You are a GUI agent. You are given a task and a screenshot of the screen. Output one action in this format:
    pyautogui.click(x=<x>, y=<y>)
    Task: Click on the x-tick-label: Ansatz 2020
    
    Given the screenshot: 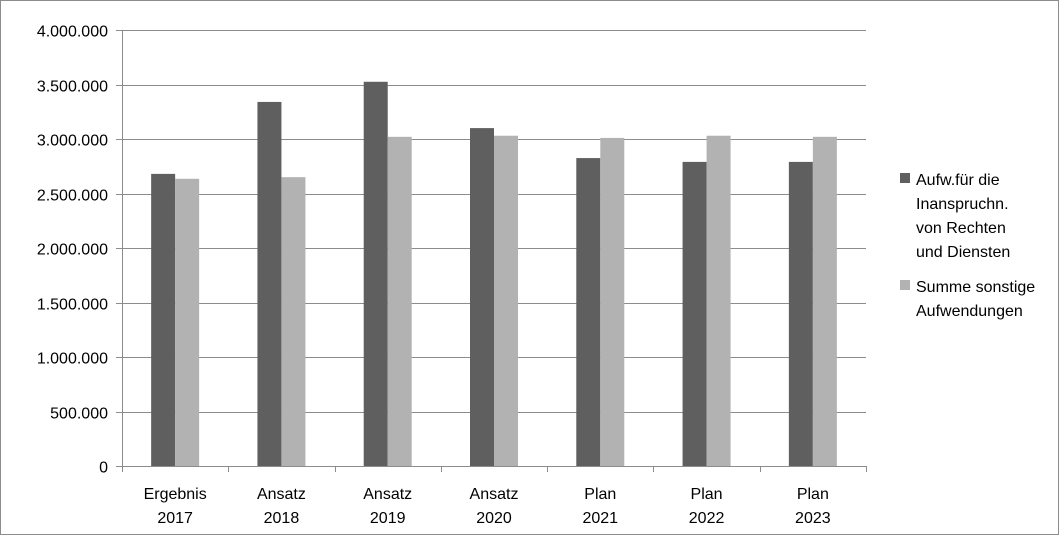 What is the action you would take?
    pyautogui.click(x=494, y=506)
    